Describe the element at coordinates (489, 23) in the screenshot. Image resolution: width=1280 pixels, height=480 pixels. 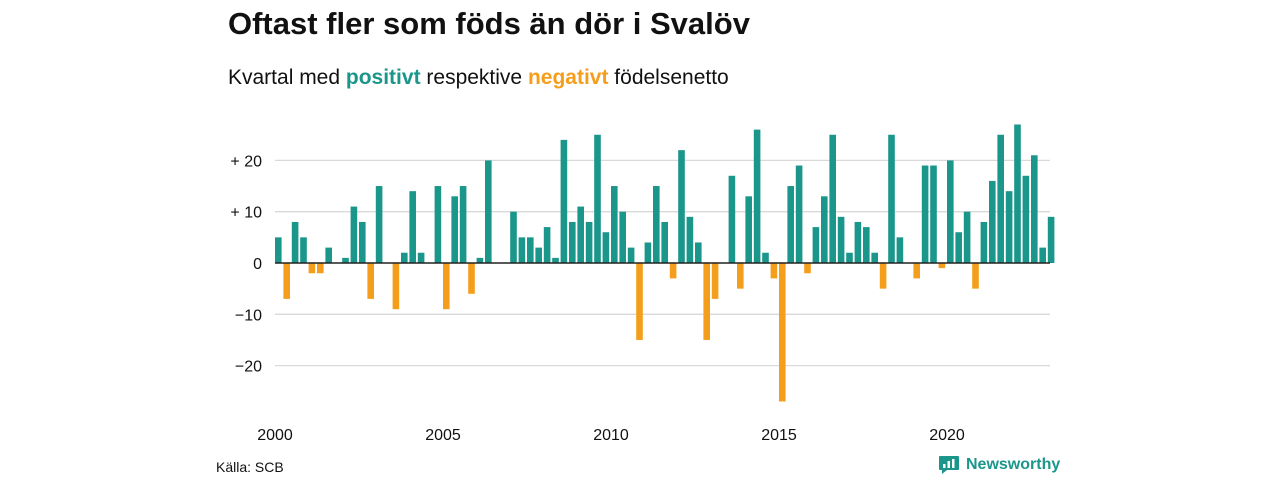
I see `chart-title: Oftast fler som föds än dör i Svalöv` at that location.